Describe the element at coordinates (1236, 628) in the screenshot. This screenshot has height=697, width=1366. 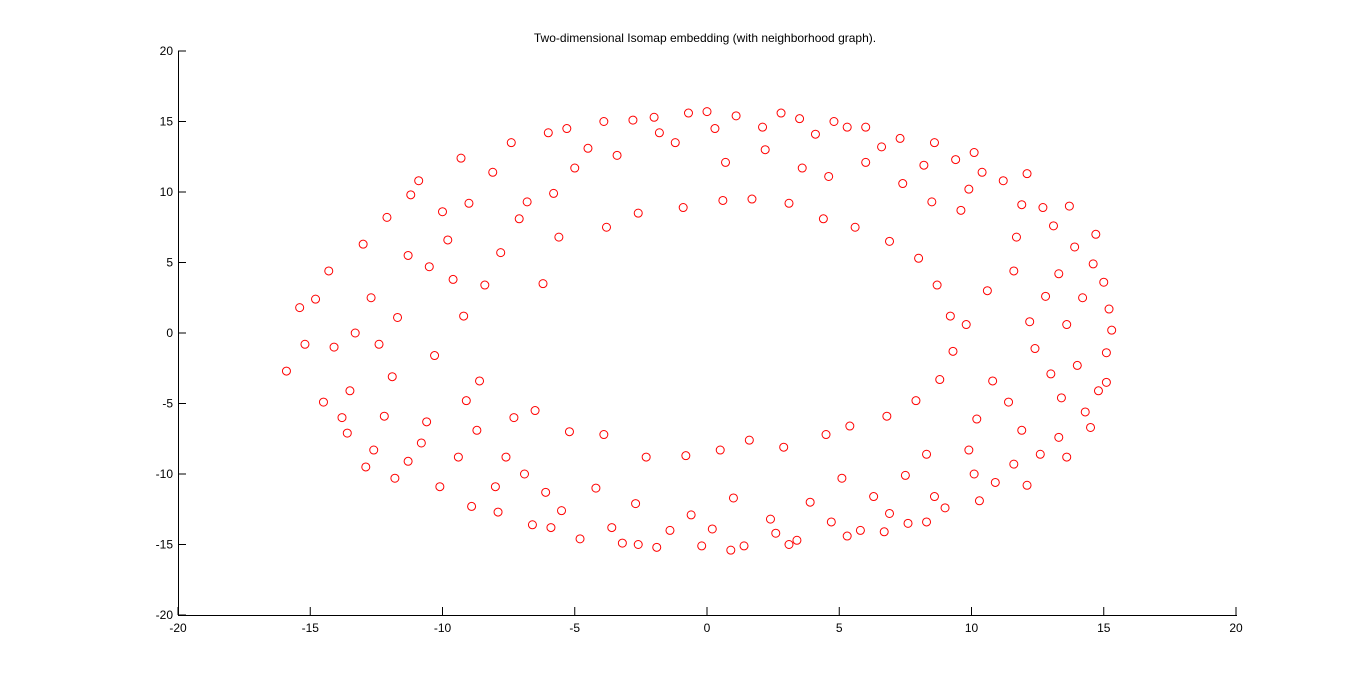
I see `x-tick-label: 20` at that location.